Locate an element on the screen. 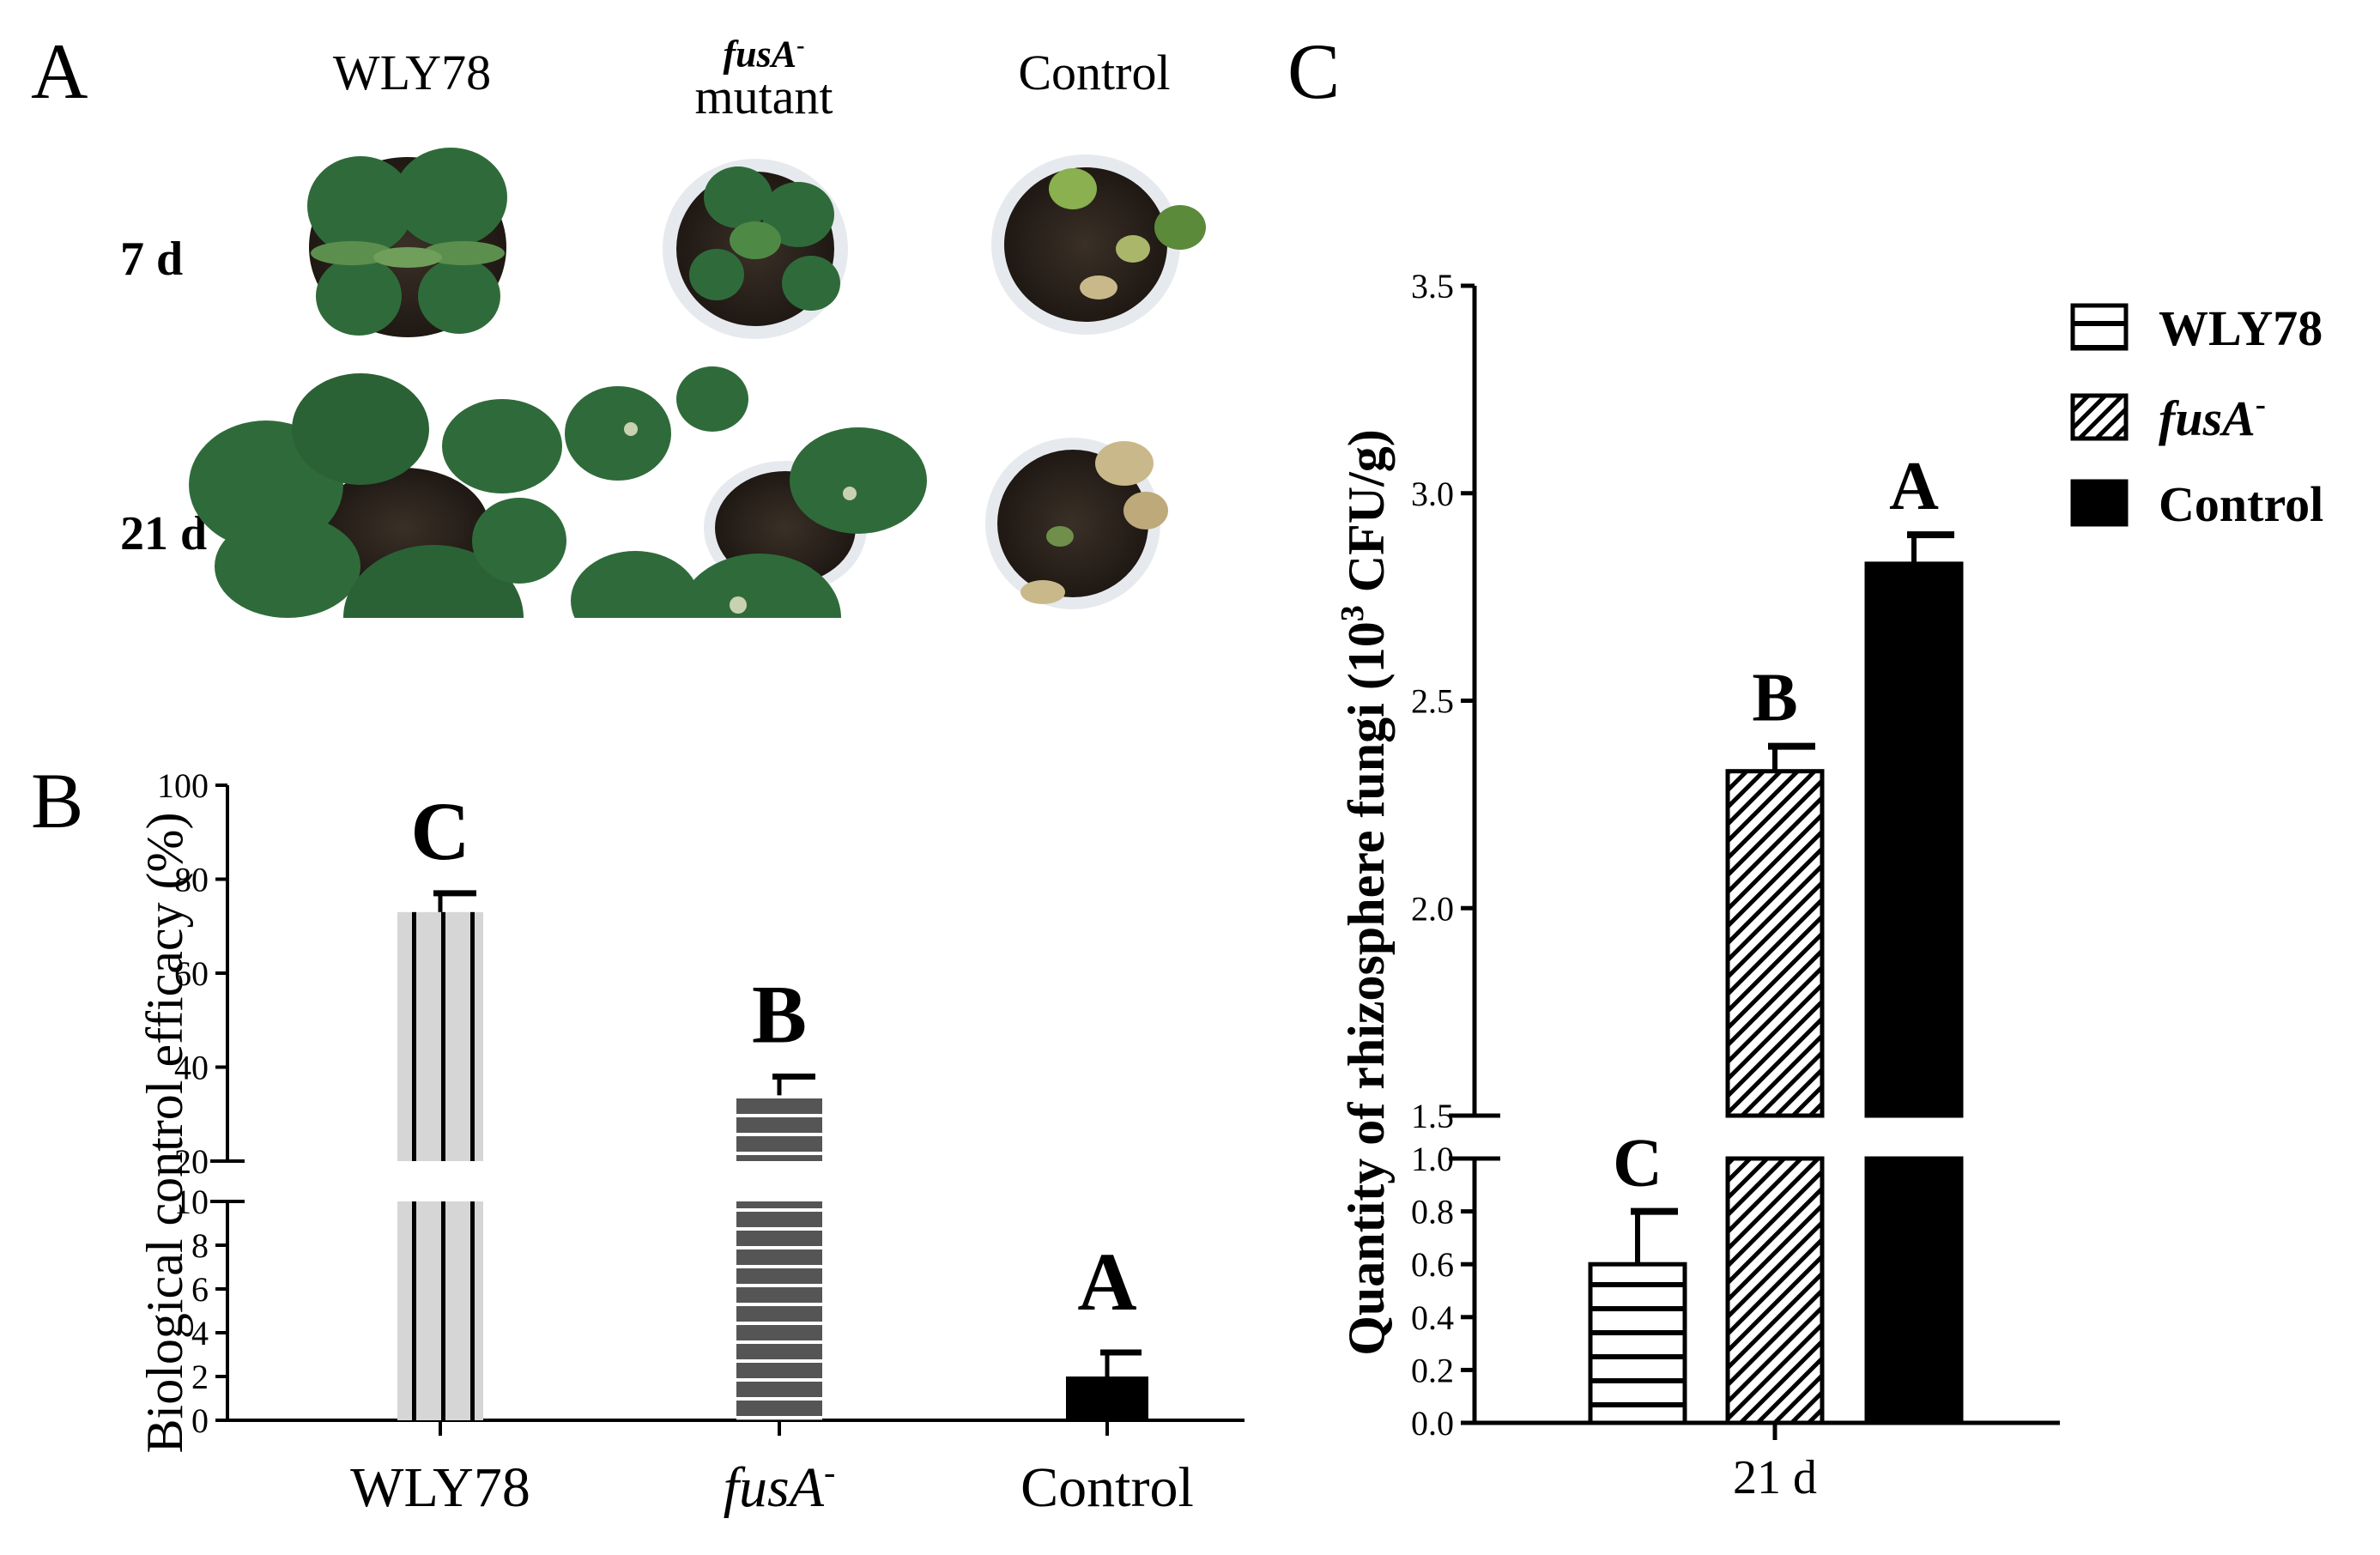  chart-c-xlabel: 21 d is located at coordinates (1775, 1477).